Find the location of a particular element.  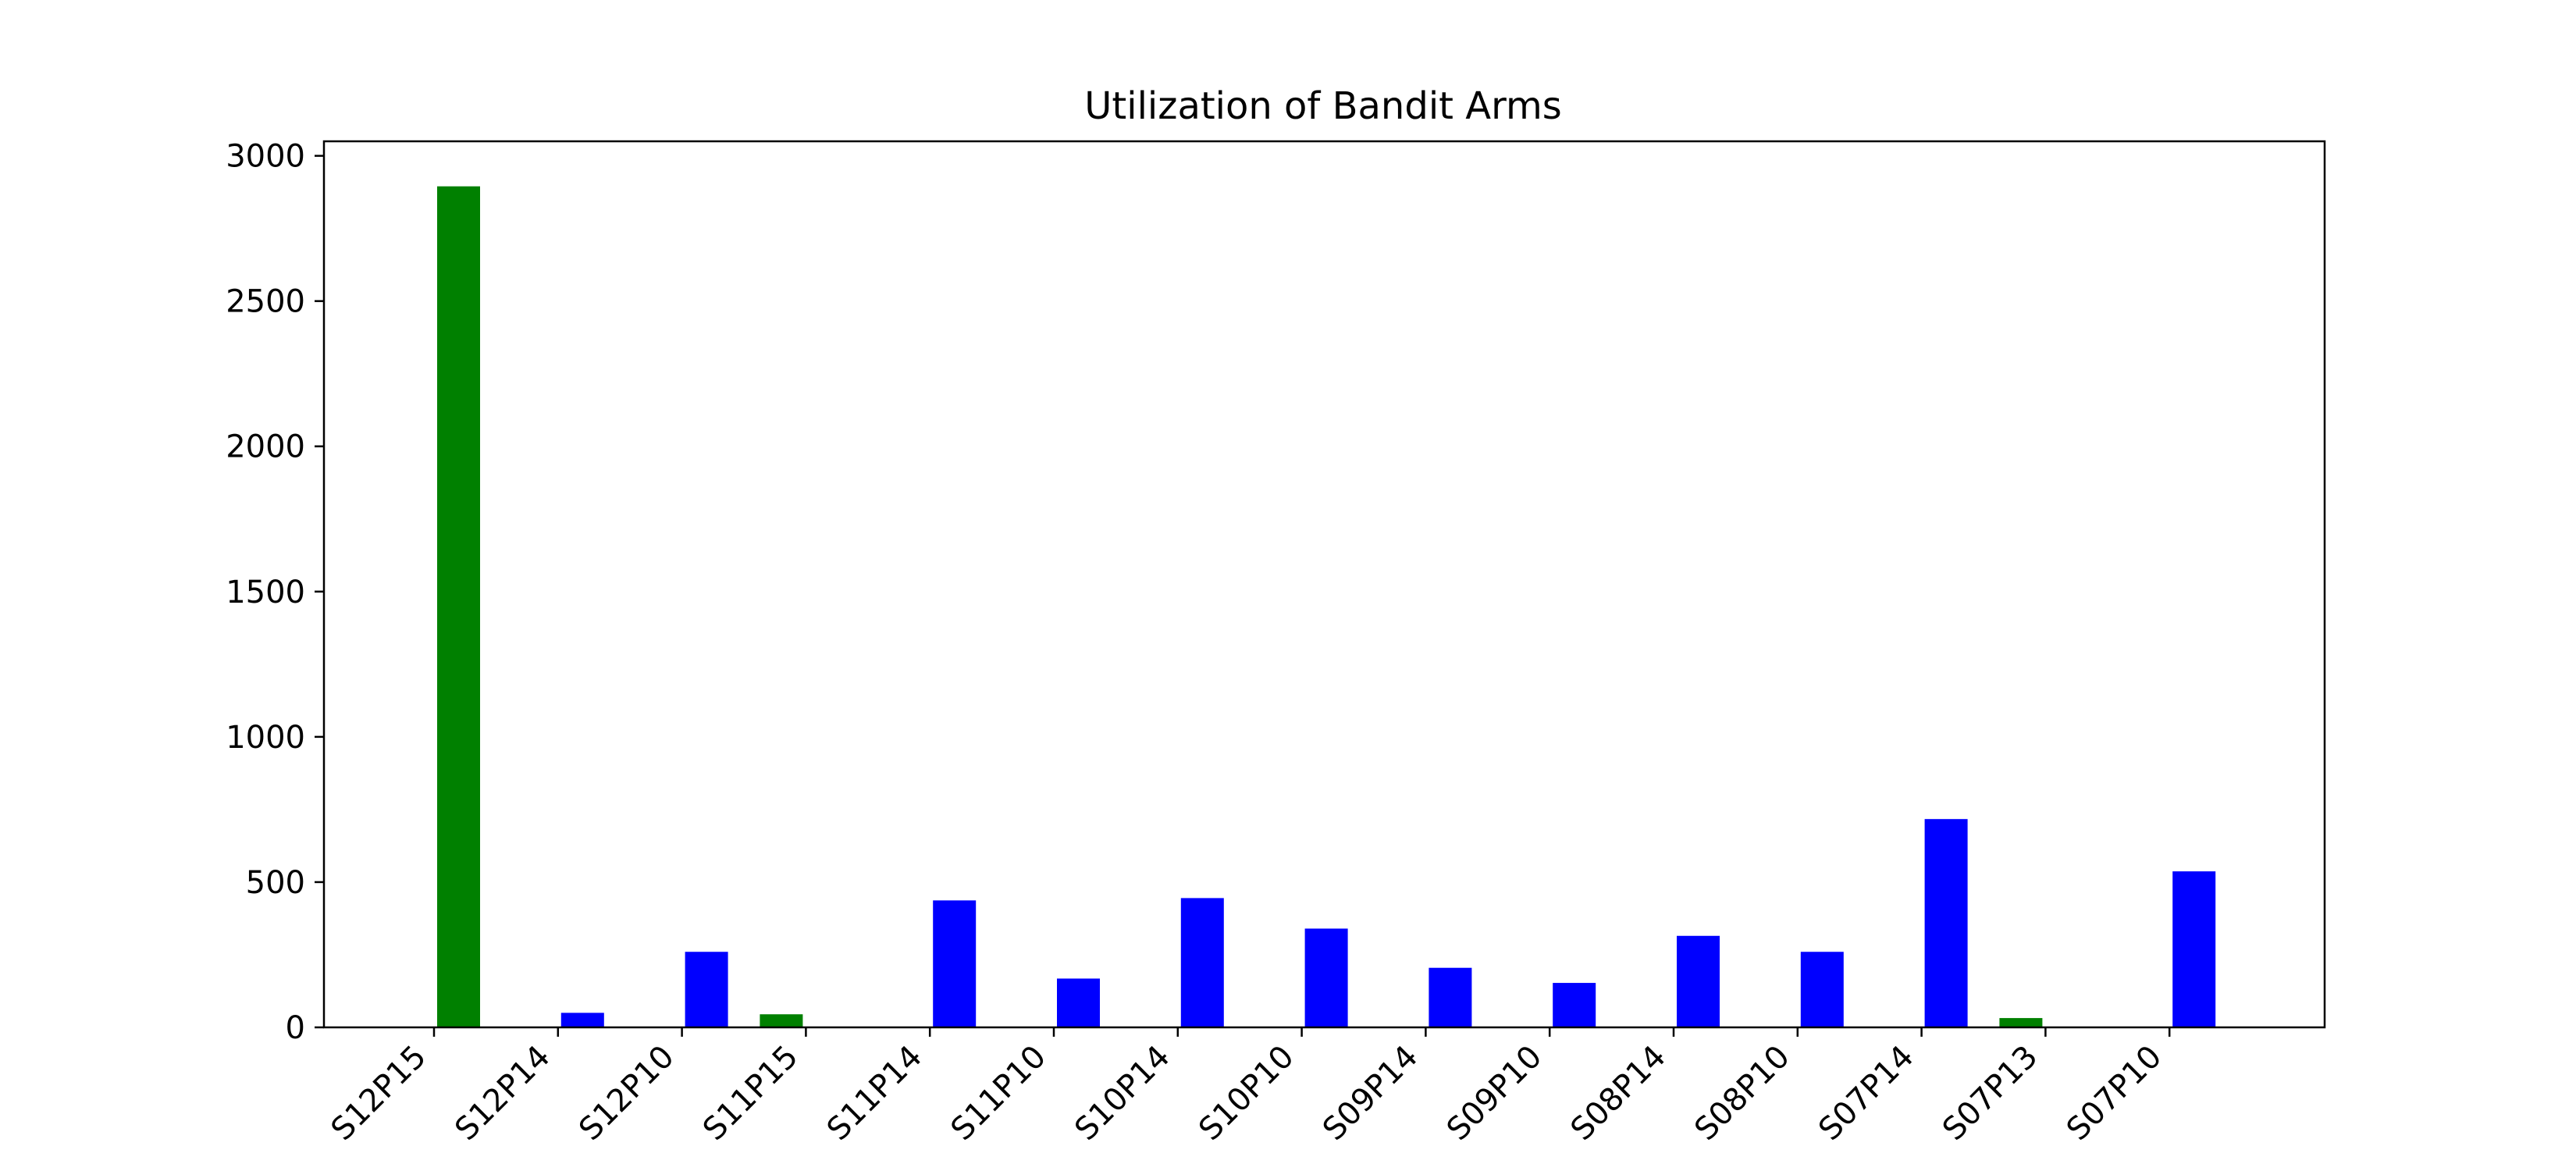

y-tick-label: 3000 is located at coordinates (265, 157).